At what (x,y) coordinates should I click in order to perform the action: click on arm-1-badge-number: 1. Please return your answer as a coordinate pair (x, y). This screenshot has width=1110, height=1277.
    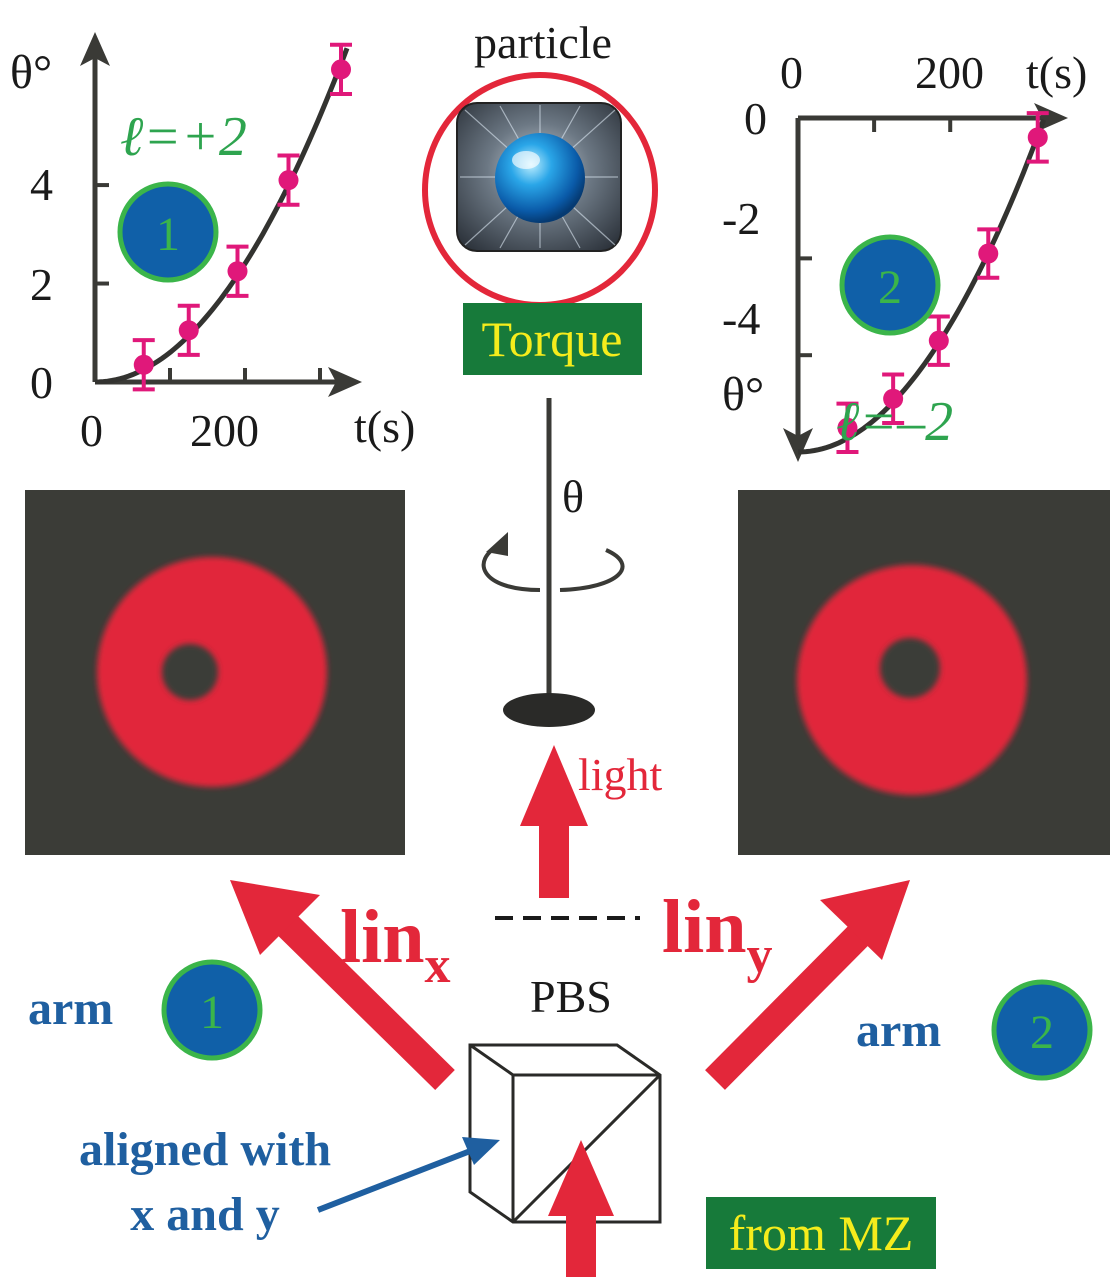
    Looking at the image, I should click on (212, 1012).